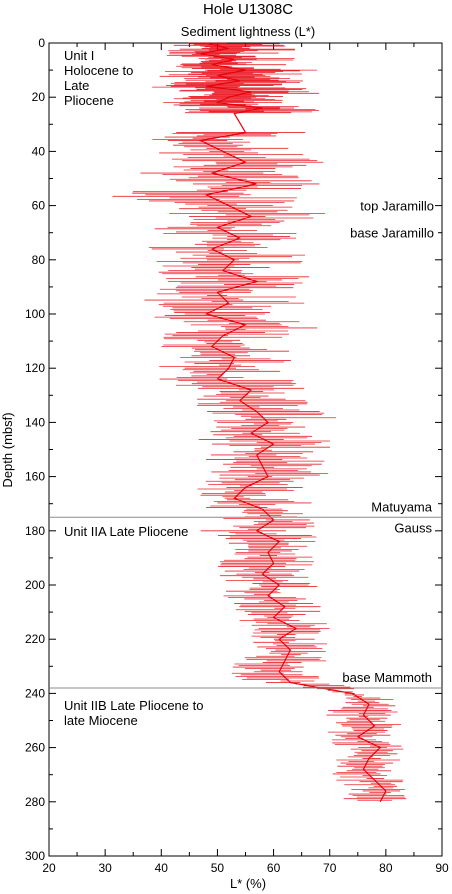 This screenshot has width=452, height=894. Describe the element at coordinates (35, 422) in the screenshot. I see `y-tick-label: 140` at that location.